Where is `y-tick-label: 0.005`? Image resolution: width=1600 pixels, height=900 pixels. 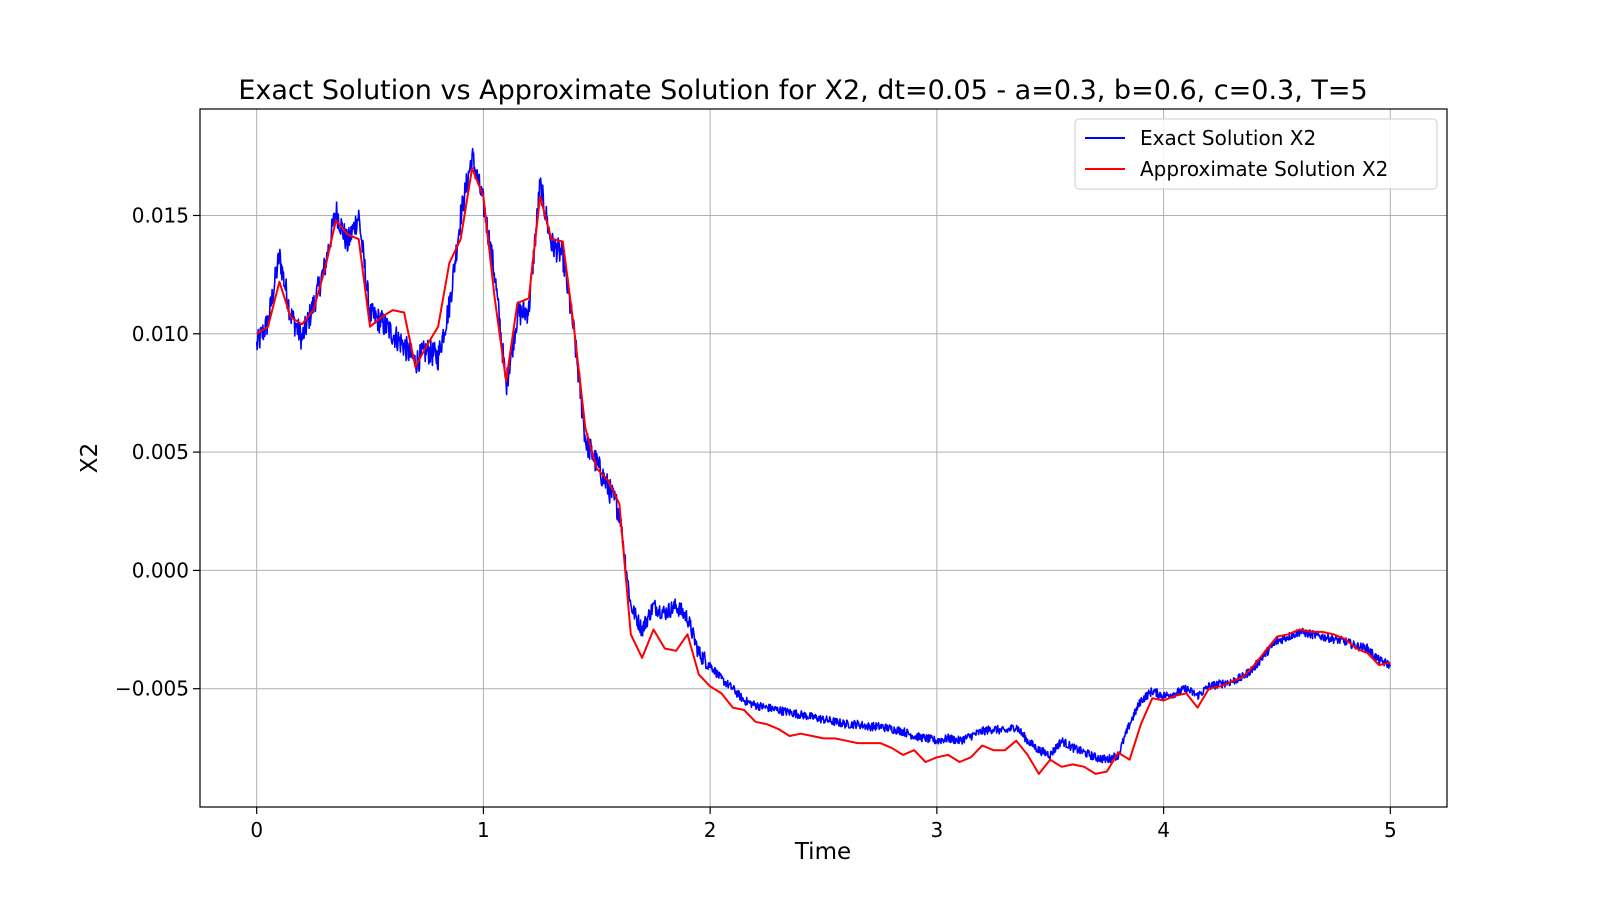
y-tick-label: 0.005 is located at coordinates (160, 452).